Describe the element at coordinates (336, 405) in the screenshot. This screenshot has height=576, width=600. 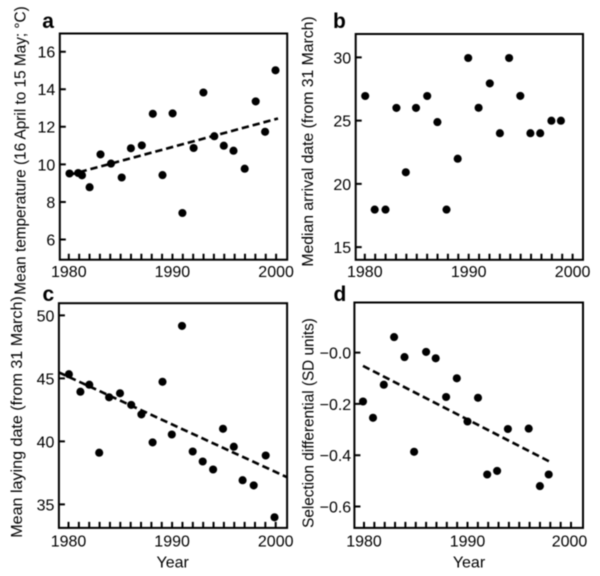
I see `svg-text: −0.2` at that location.